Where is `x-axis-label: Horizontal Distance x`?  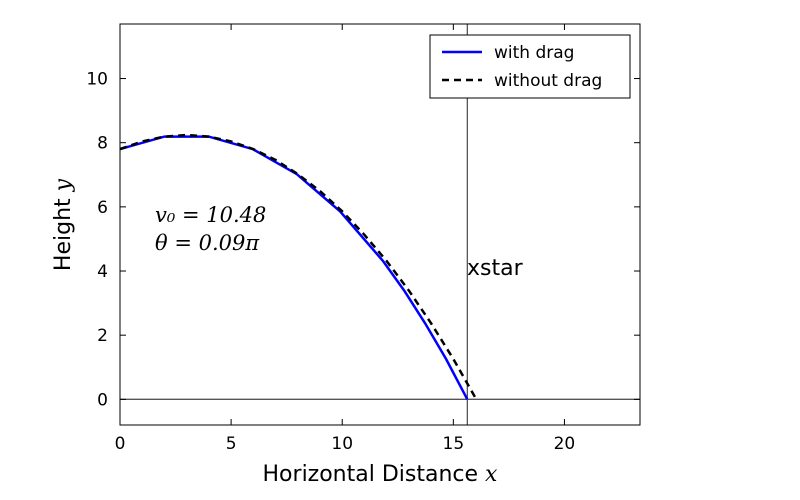 x-axis-label: Horizontal Distance x is located at coordinates (381, 474).